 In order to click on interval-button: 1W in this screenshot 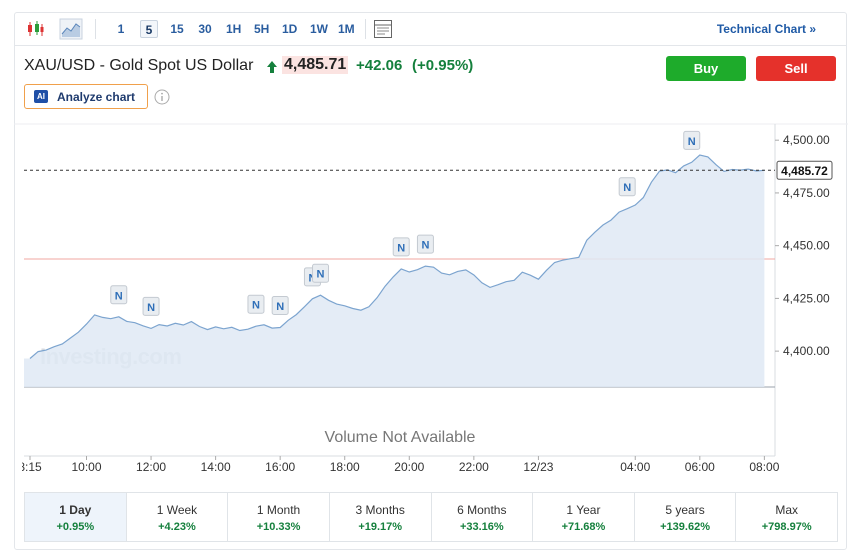, I will do `click(319, 29)`.